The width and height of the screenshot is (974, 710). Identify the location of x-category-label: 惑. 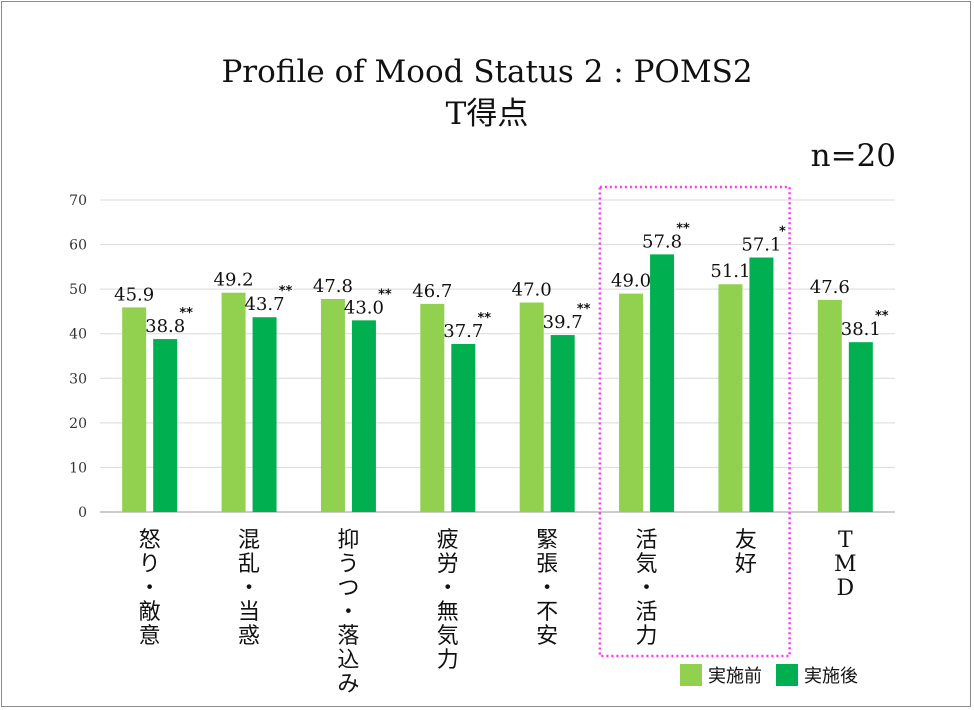
(249, 636).